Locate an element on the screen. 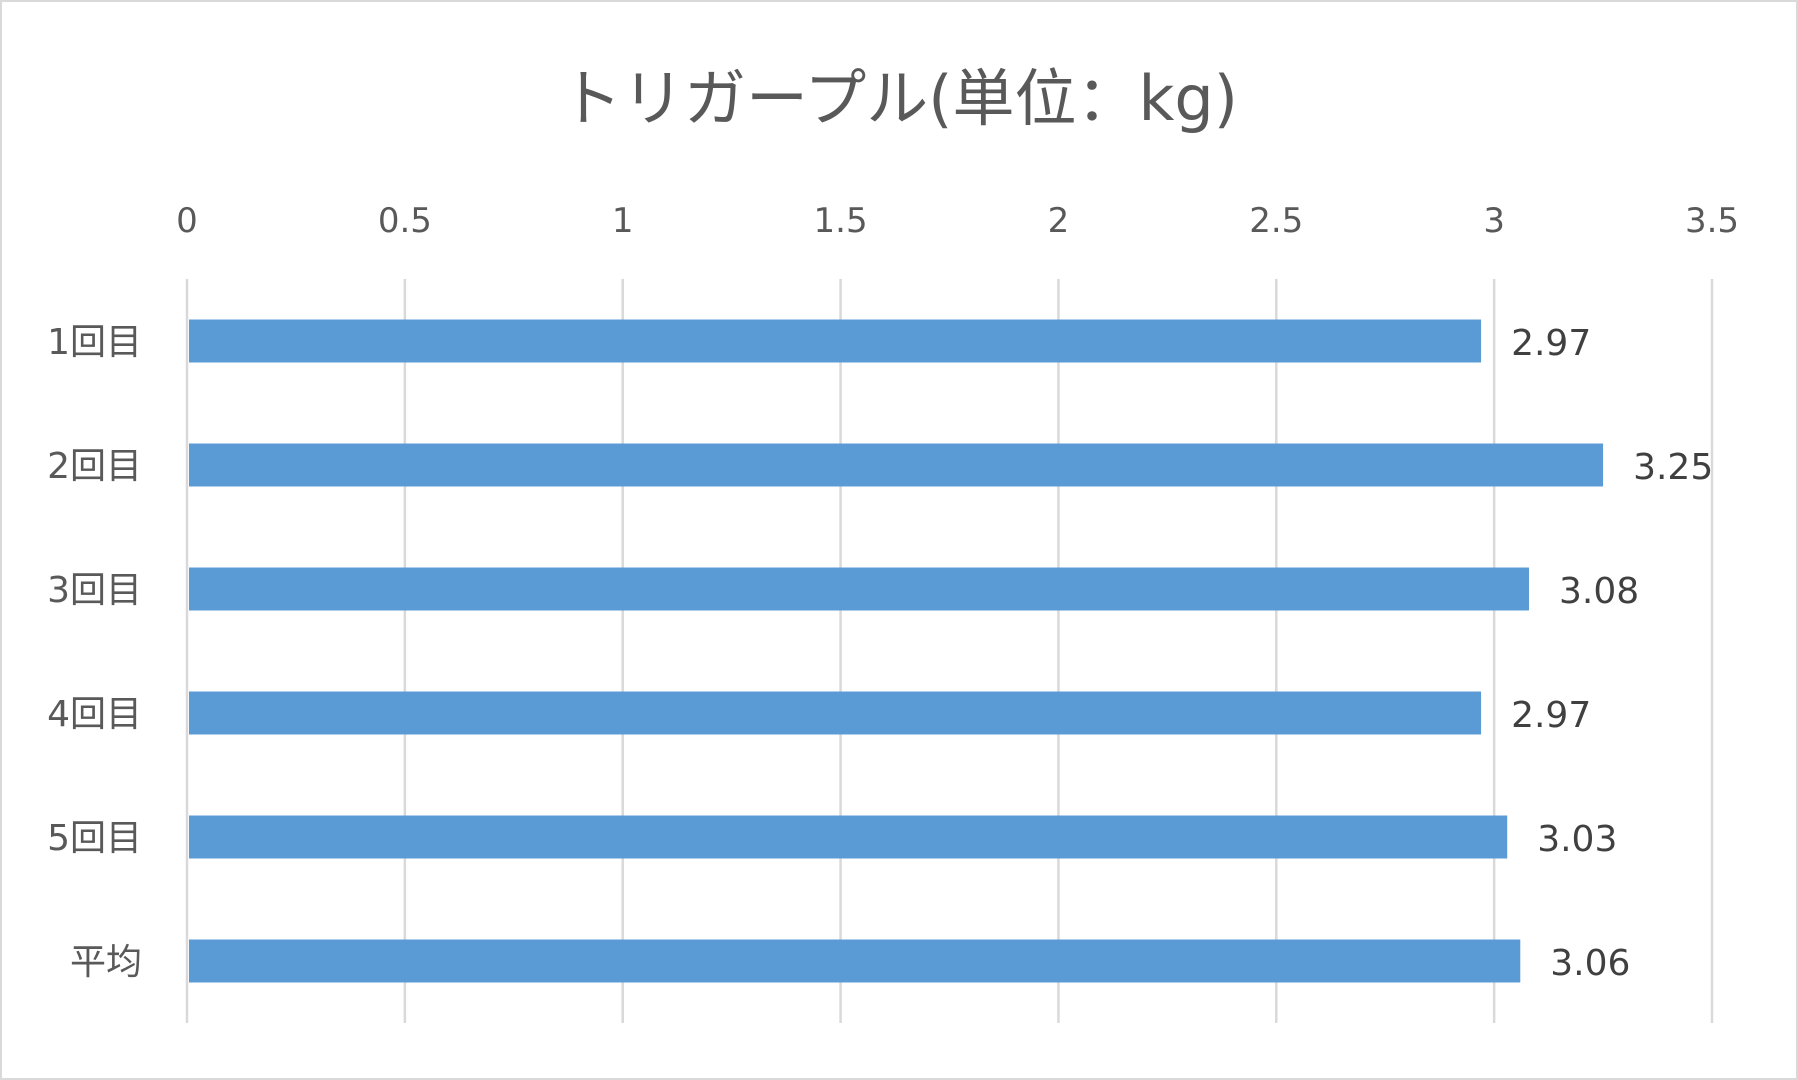  x-tick-label: 0.5 is located at coordinates (405, 221).